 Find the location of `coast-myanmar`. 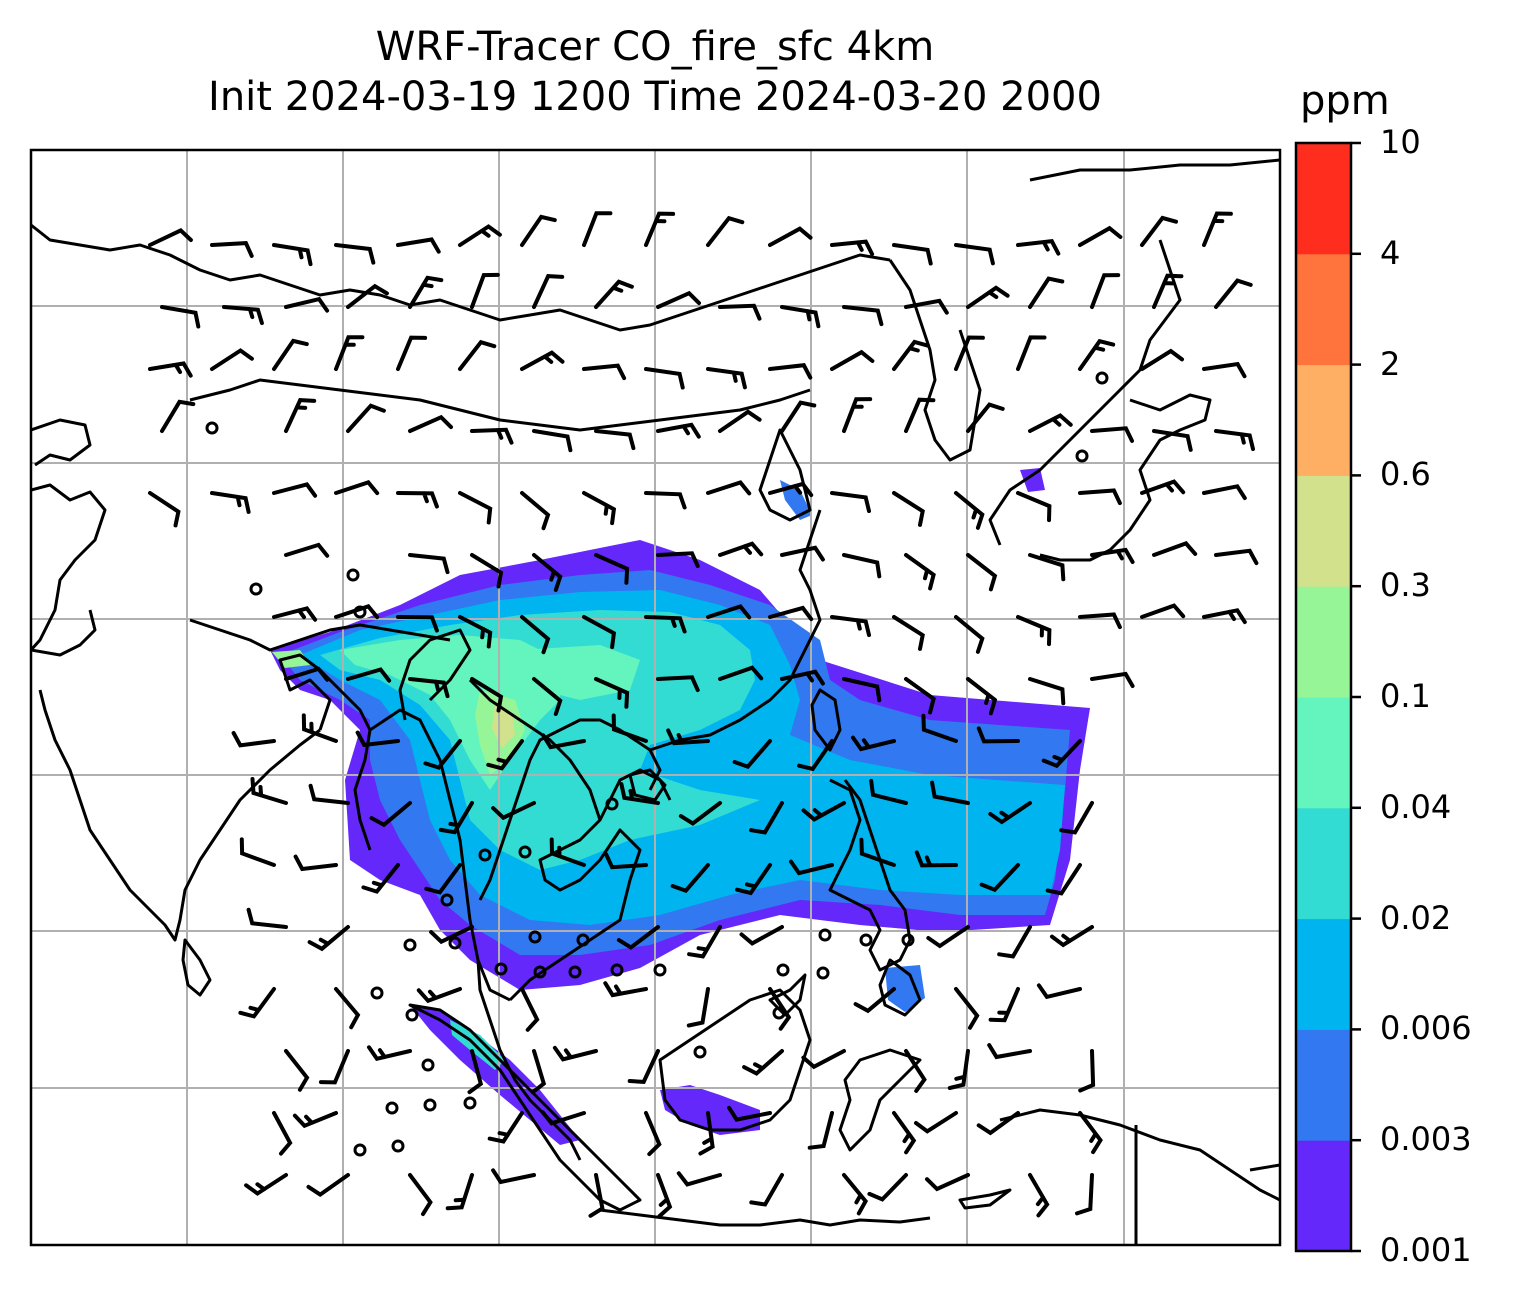

coast-myanmar is located at coordinates (440, 855).